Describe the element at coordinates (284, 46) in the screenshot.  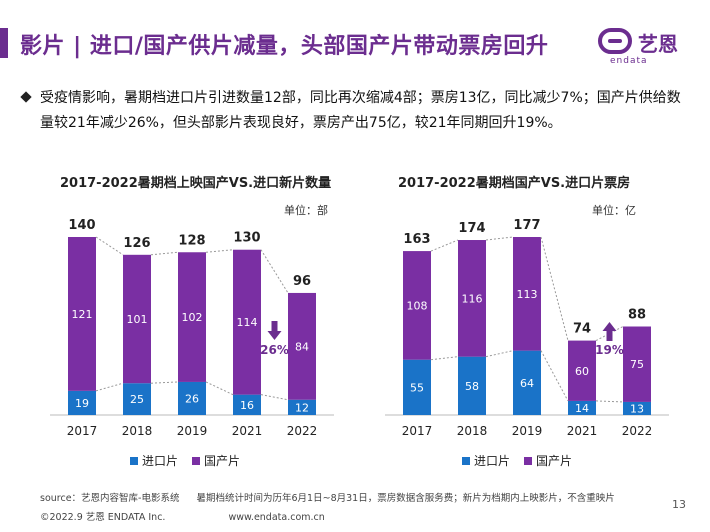
I see `page-title: 影片 | 进口/国产供片减量，头部国产片带动票房回升` at that location.